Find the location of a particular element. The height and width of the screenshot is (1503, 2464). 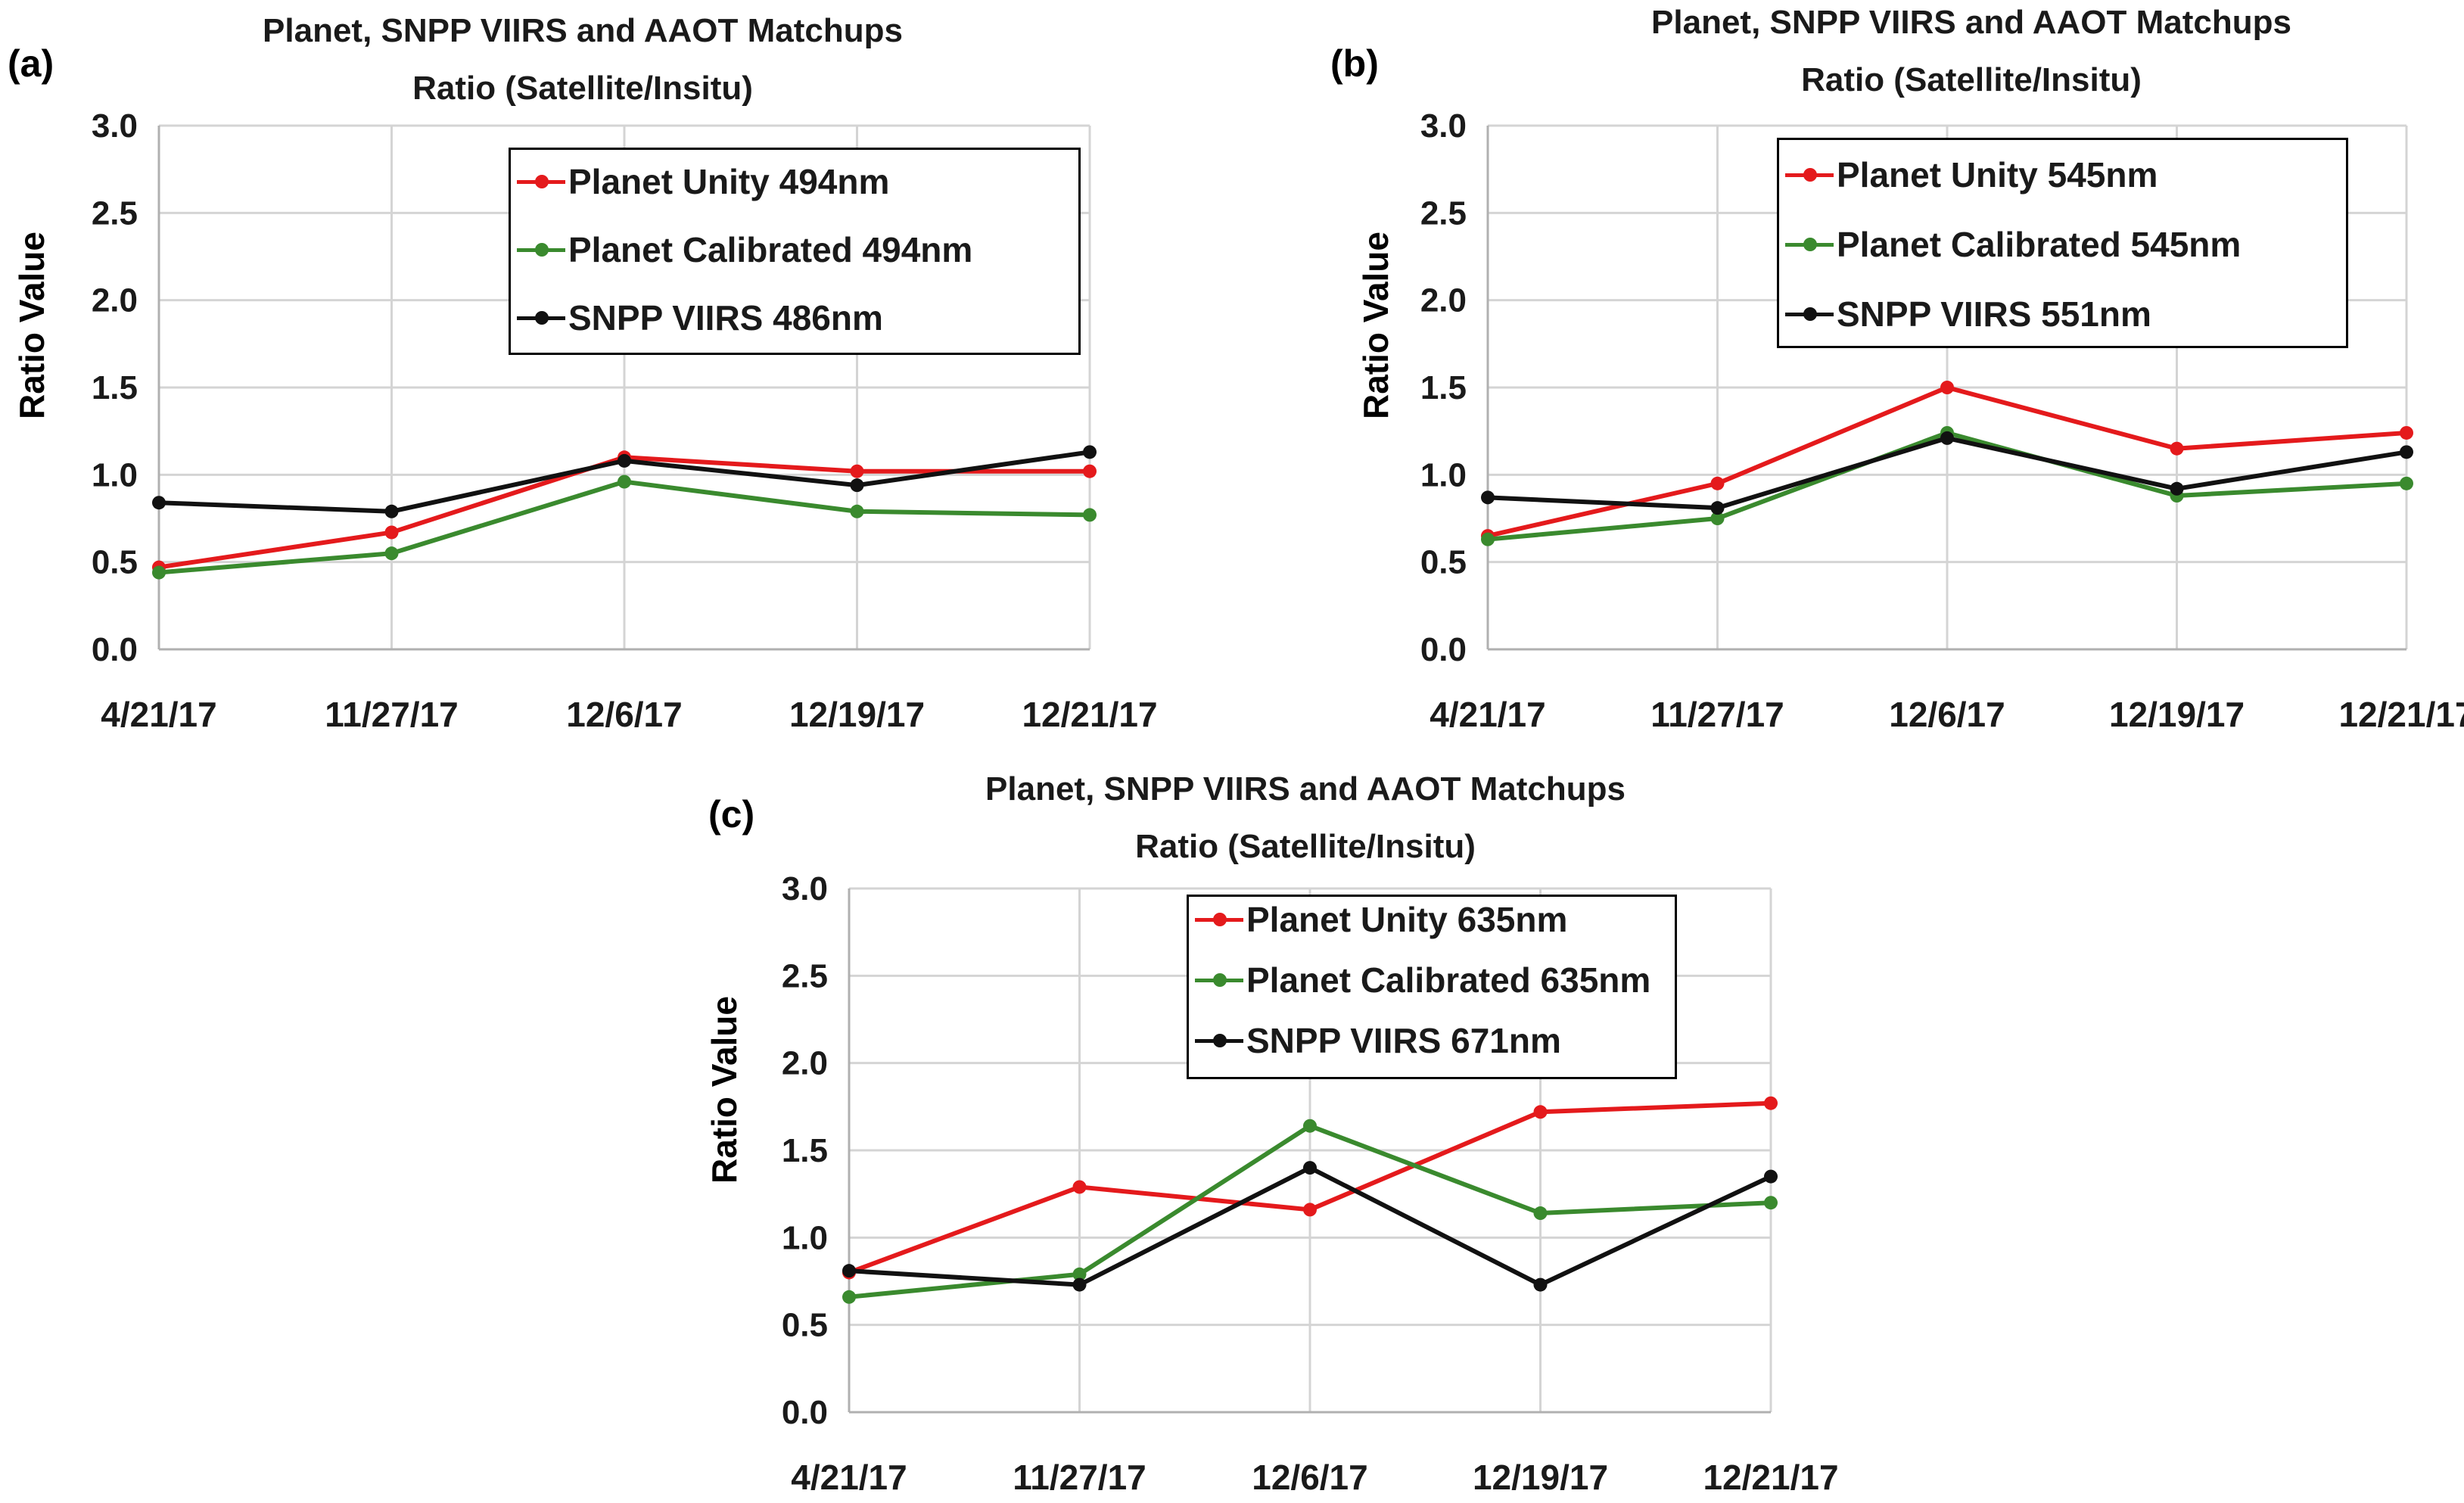

legend-item-planet-calibrated: Planet Calibrated 635nm is located at coordinates (1419, 980).